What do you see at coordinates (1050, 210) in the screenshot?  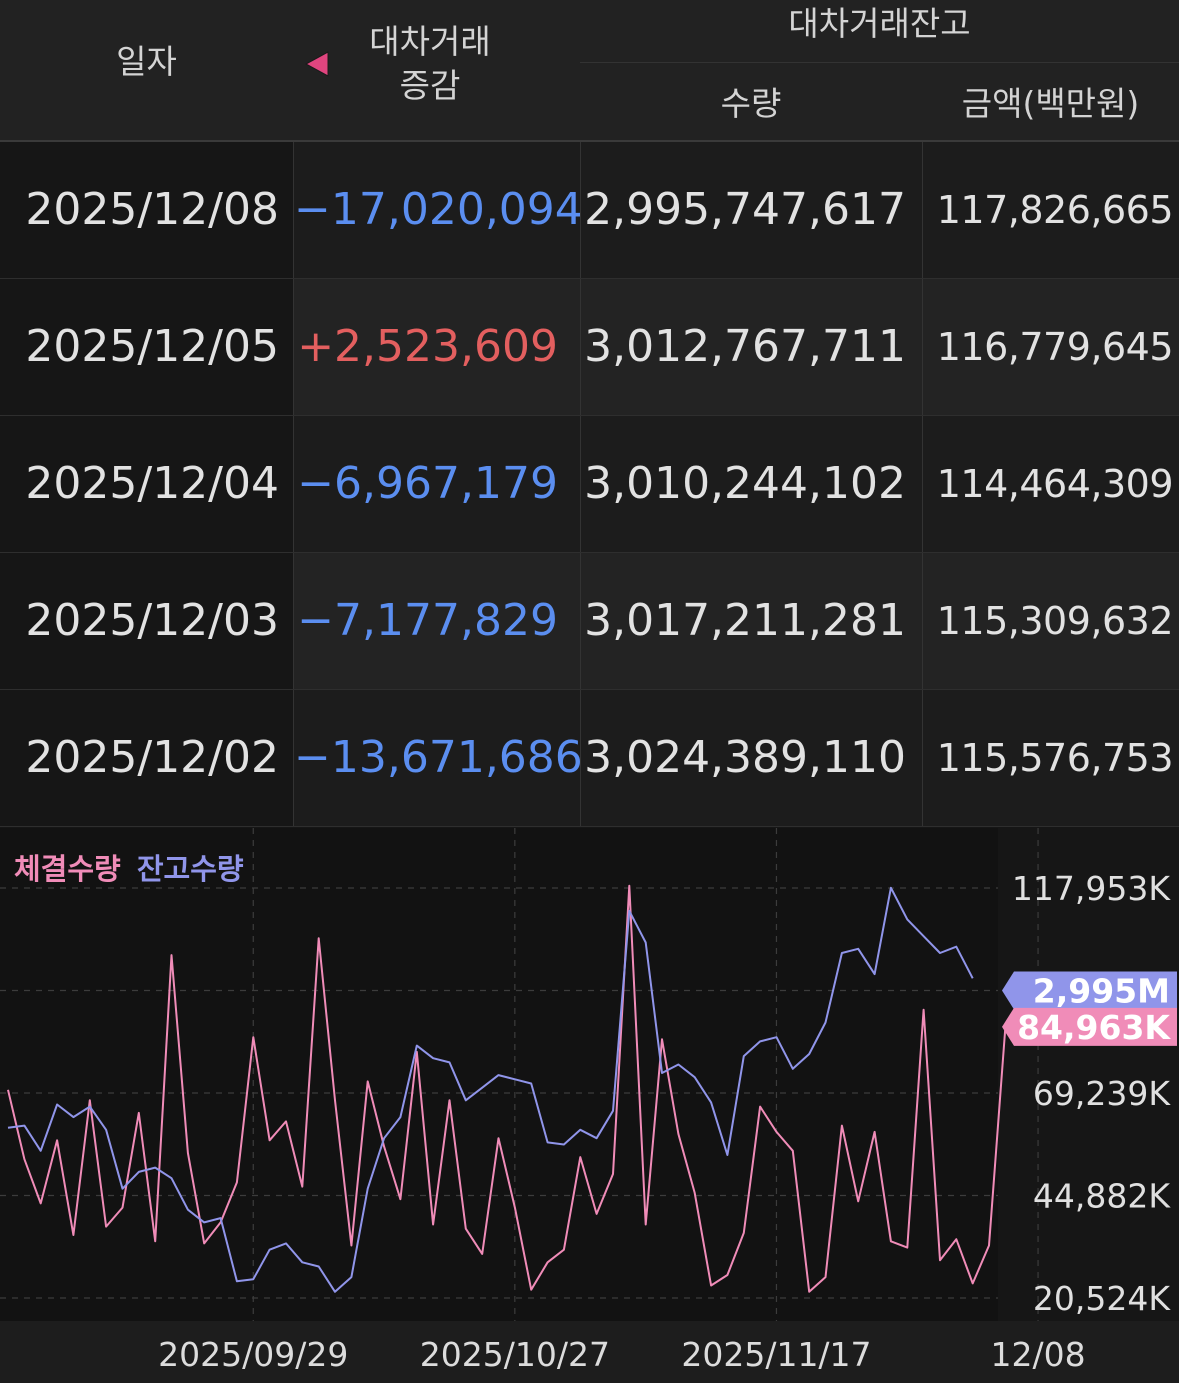 I see `row-amount: 117,826,665` at bounding box center [1050, 210].